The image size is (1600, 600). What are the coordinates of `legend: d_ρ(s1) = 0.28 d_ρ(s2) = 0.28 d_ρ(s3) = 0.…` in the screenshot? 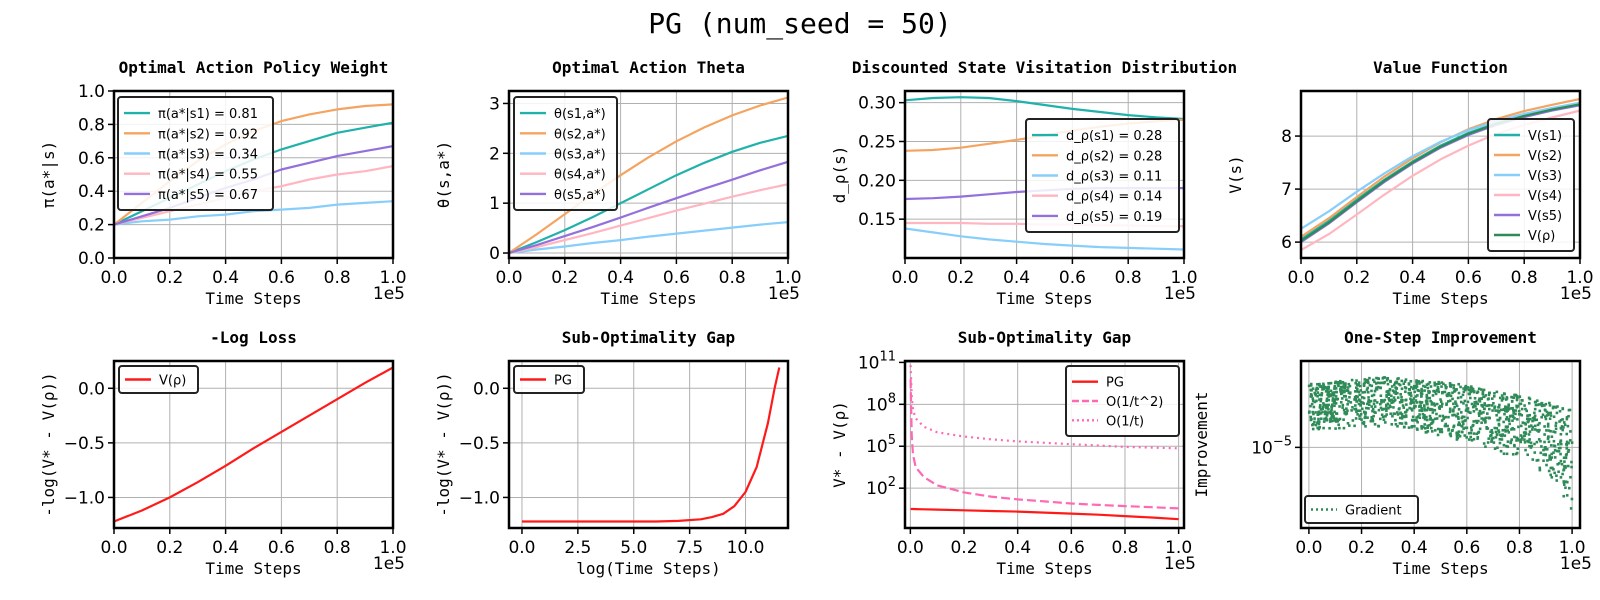 It's located at (1102, 175).